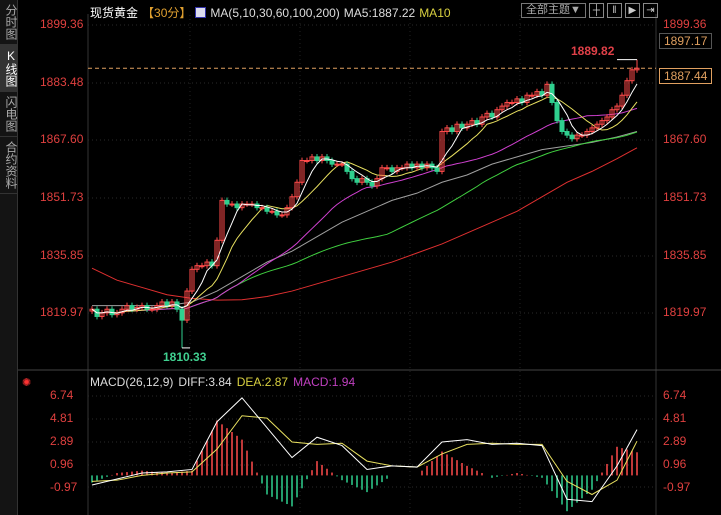  Describe the element at coordinates (62, 395) in the screenshot. I see `macd-label-left: 6.74` at that location.